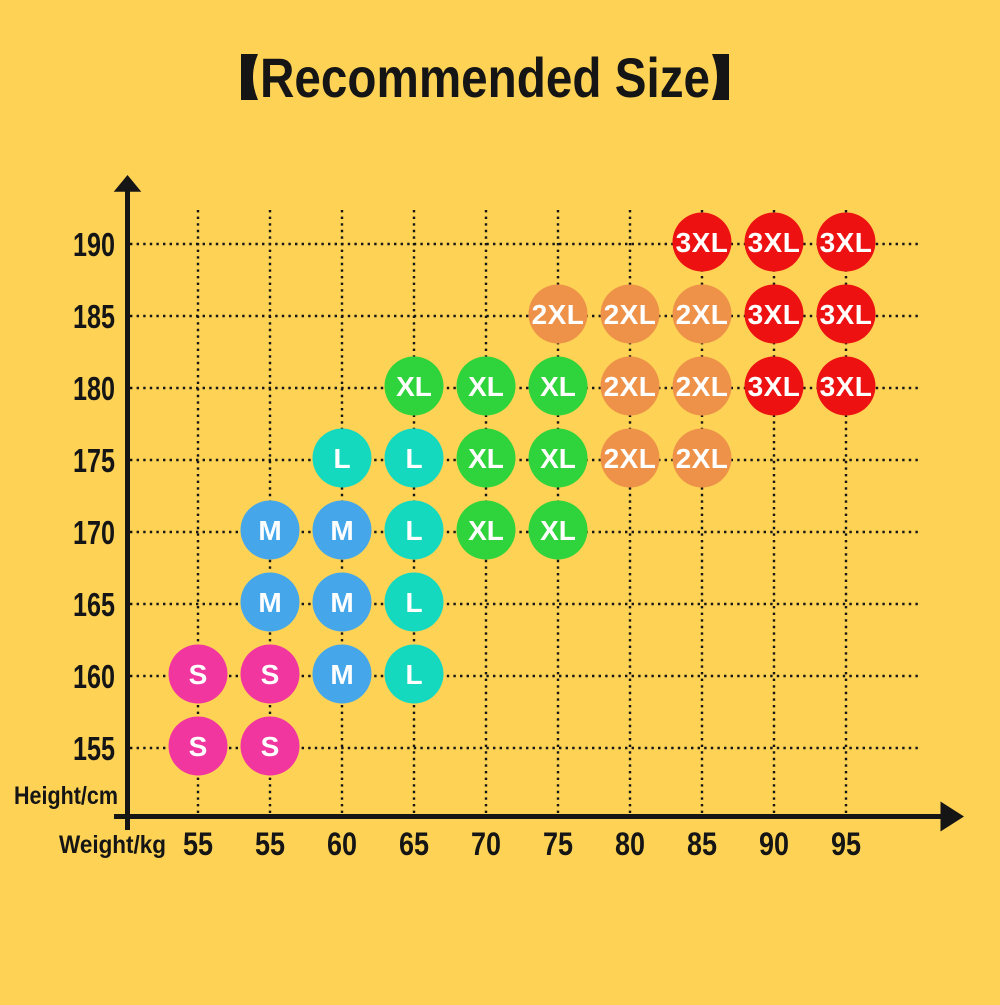 The image size is (1000, 1005). What do you see at coordinates (94, 604) in the screenshot?
I see `svg-text: 165` at bounding box center [94, 604].